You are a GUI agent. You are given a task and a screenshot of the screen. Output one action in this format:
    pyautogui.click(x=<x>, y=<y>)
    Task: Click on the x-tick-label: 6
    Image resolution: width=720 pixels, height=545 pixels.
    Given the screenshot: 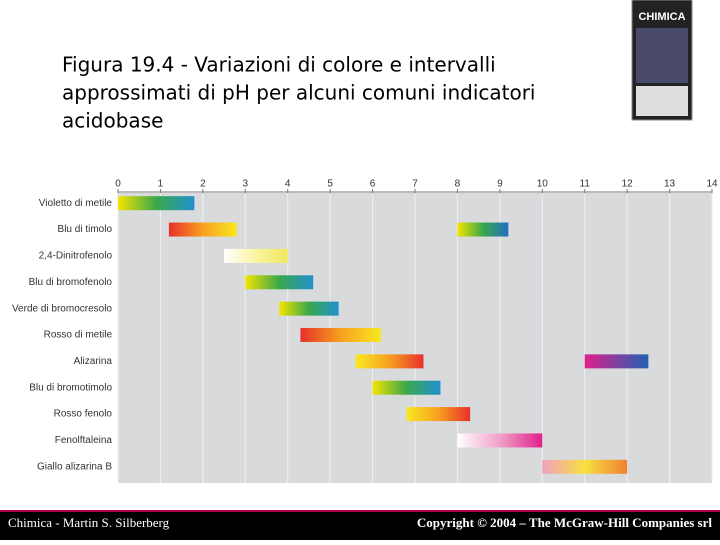 What is the action you would take?
    pyautogui.click(x=373, y=184)
    